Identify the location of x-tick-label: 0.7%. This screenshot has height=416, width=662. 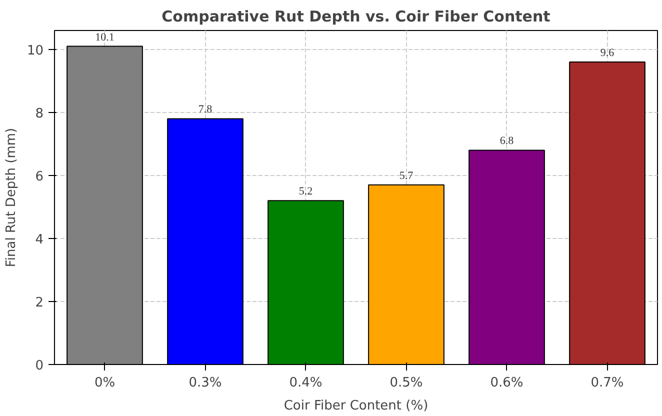
(607, 383).